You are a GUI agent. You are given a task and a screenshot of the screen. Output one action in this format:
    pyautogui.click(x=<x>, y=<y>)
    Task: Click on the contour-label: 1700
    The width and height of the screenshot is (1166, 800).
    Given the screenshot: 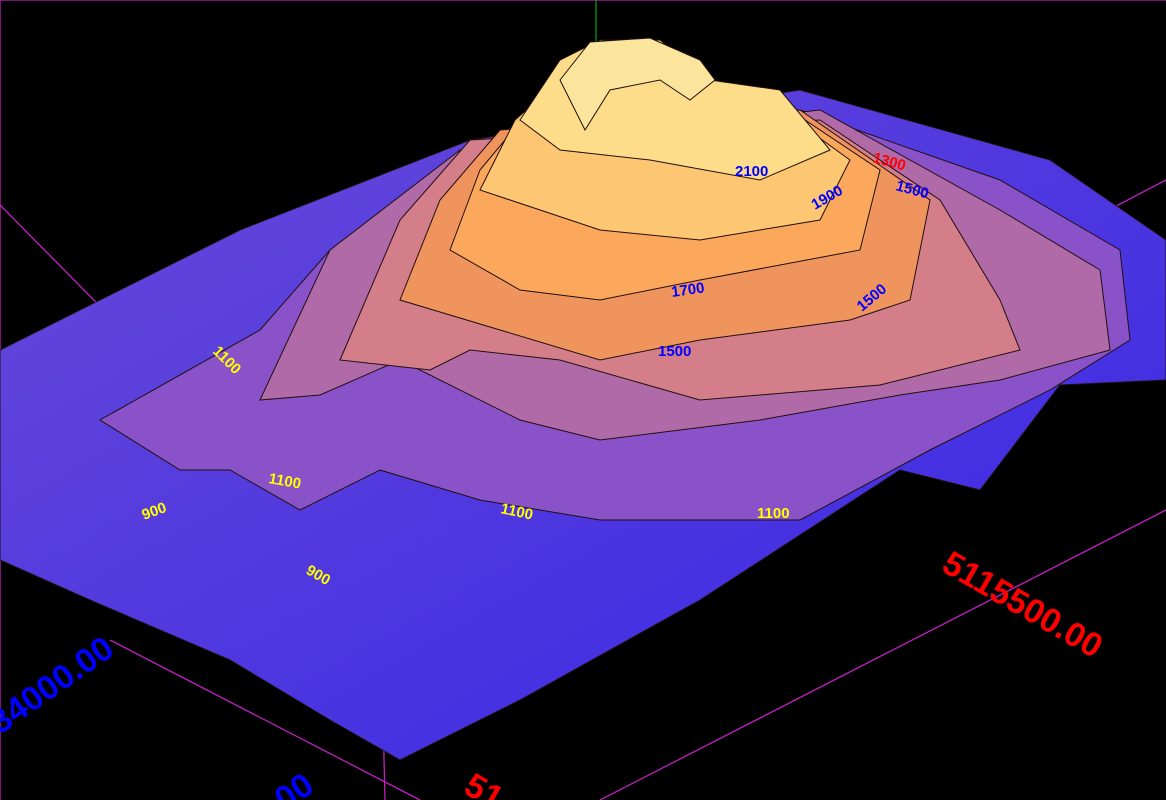 What is the action you would take?
    pyautogui.click(x=687, y=289)
    